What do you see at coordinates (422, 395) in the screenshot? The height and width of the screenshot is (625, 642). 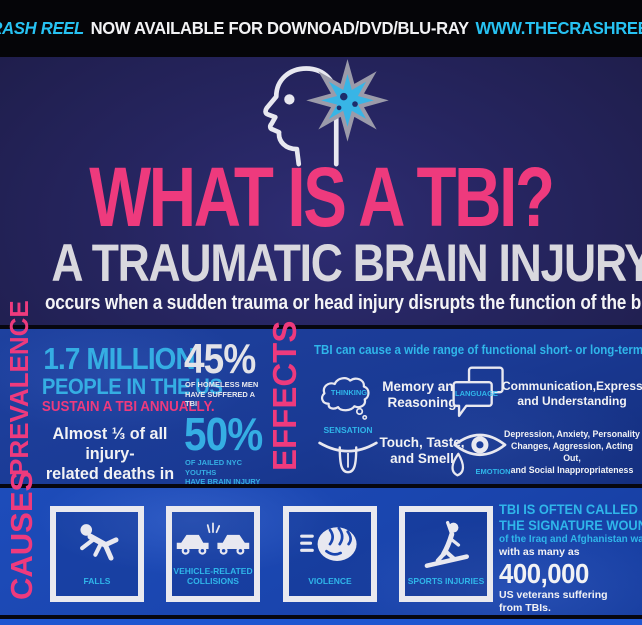 I see `effect-thinking-text: Memory and Reasoning` at bounding box center [422, 395].